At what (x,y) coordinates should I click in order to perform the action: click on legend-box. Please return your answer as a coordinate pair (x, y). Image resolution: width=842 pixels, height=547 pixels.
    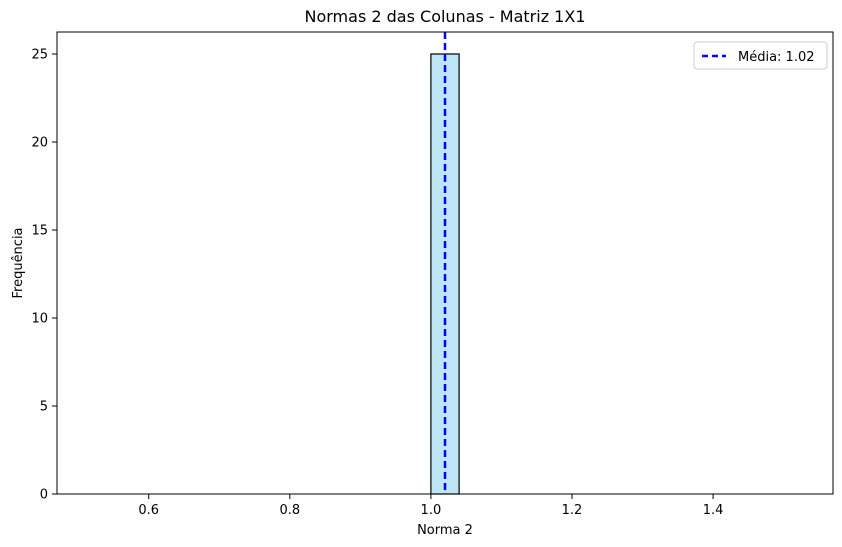
    Looking at the image, I should click on (760, 55).